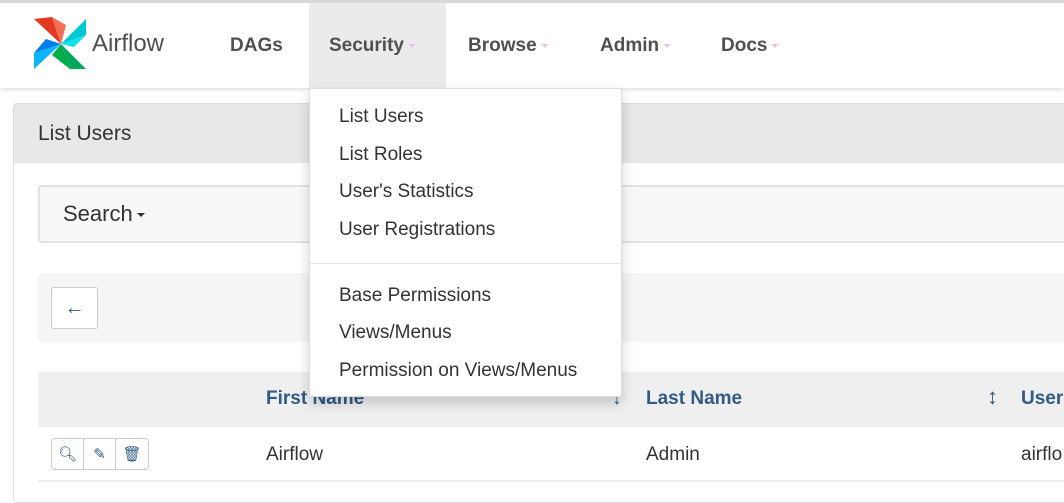 This screenshot has width=1064, height=503. What do you see at coordinates (1042, 454) in the screenshot?
I see `cell-username: airflo` at bounding box center [1042, 454].